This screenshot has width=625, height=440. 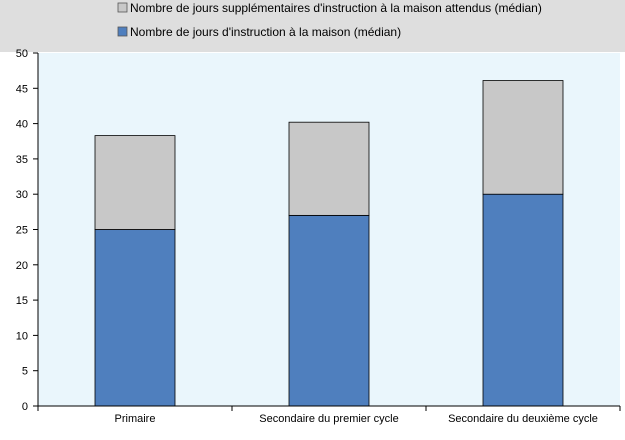 I want to click on y-tick-label: 35, so click(x=22, y=160).